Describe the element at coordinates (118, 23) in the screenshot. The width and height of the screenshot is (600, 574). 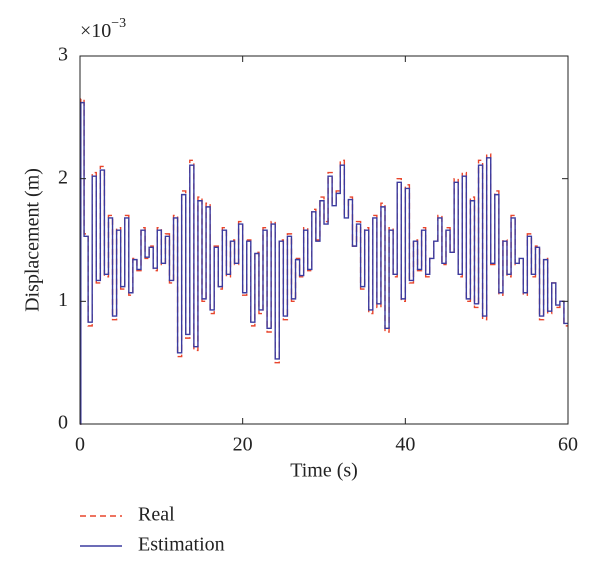
I see `multiplier-exponent: −3` at that location.